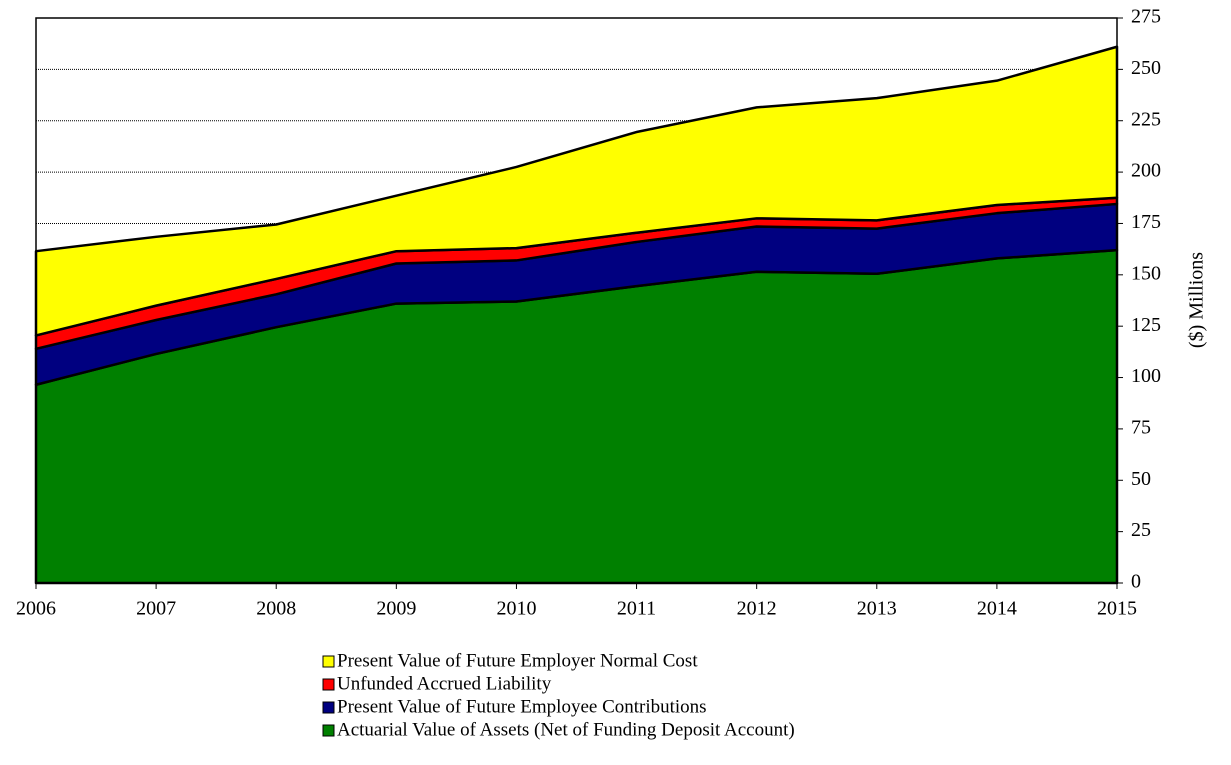 Image resolution: width=1231 pixels, height=765 pixels. I want to click on y-tick-label: 250, so click(1146, 68).